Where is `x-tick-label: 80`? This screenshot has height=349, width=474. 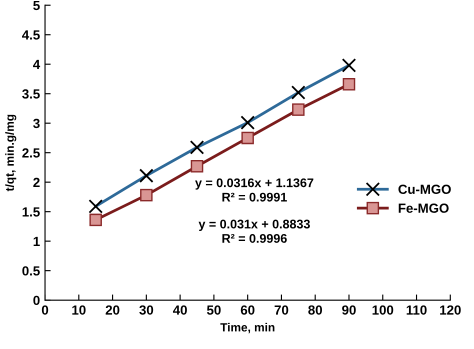 x-tick-label: 80 is located at coordinates (315, 310).